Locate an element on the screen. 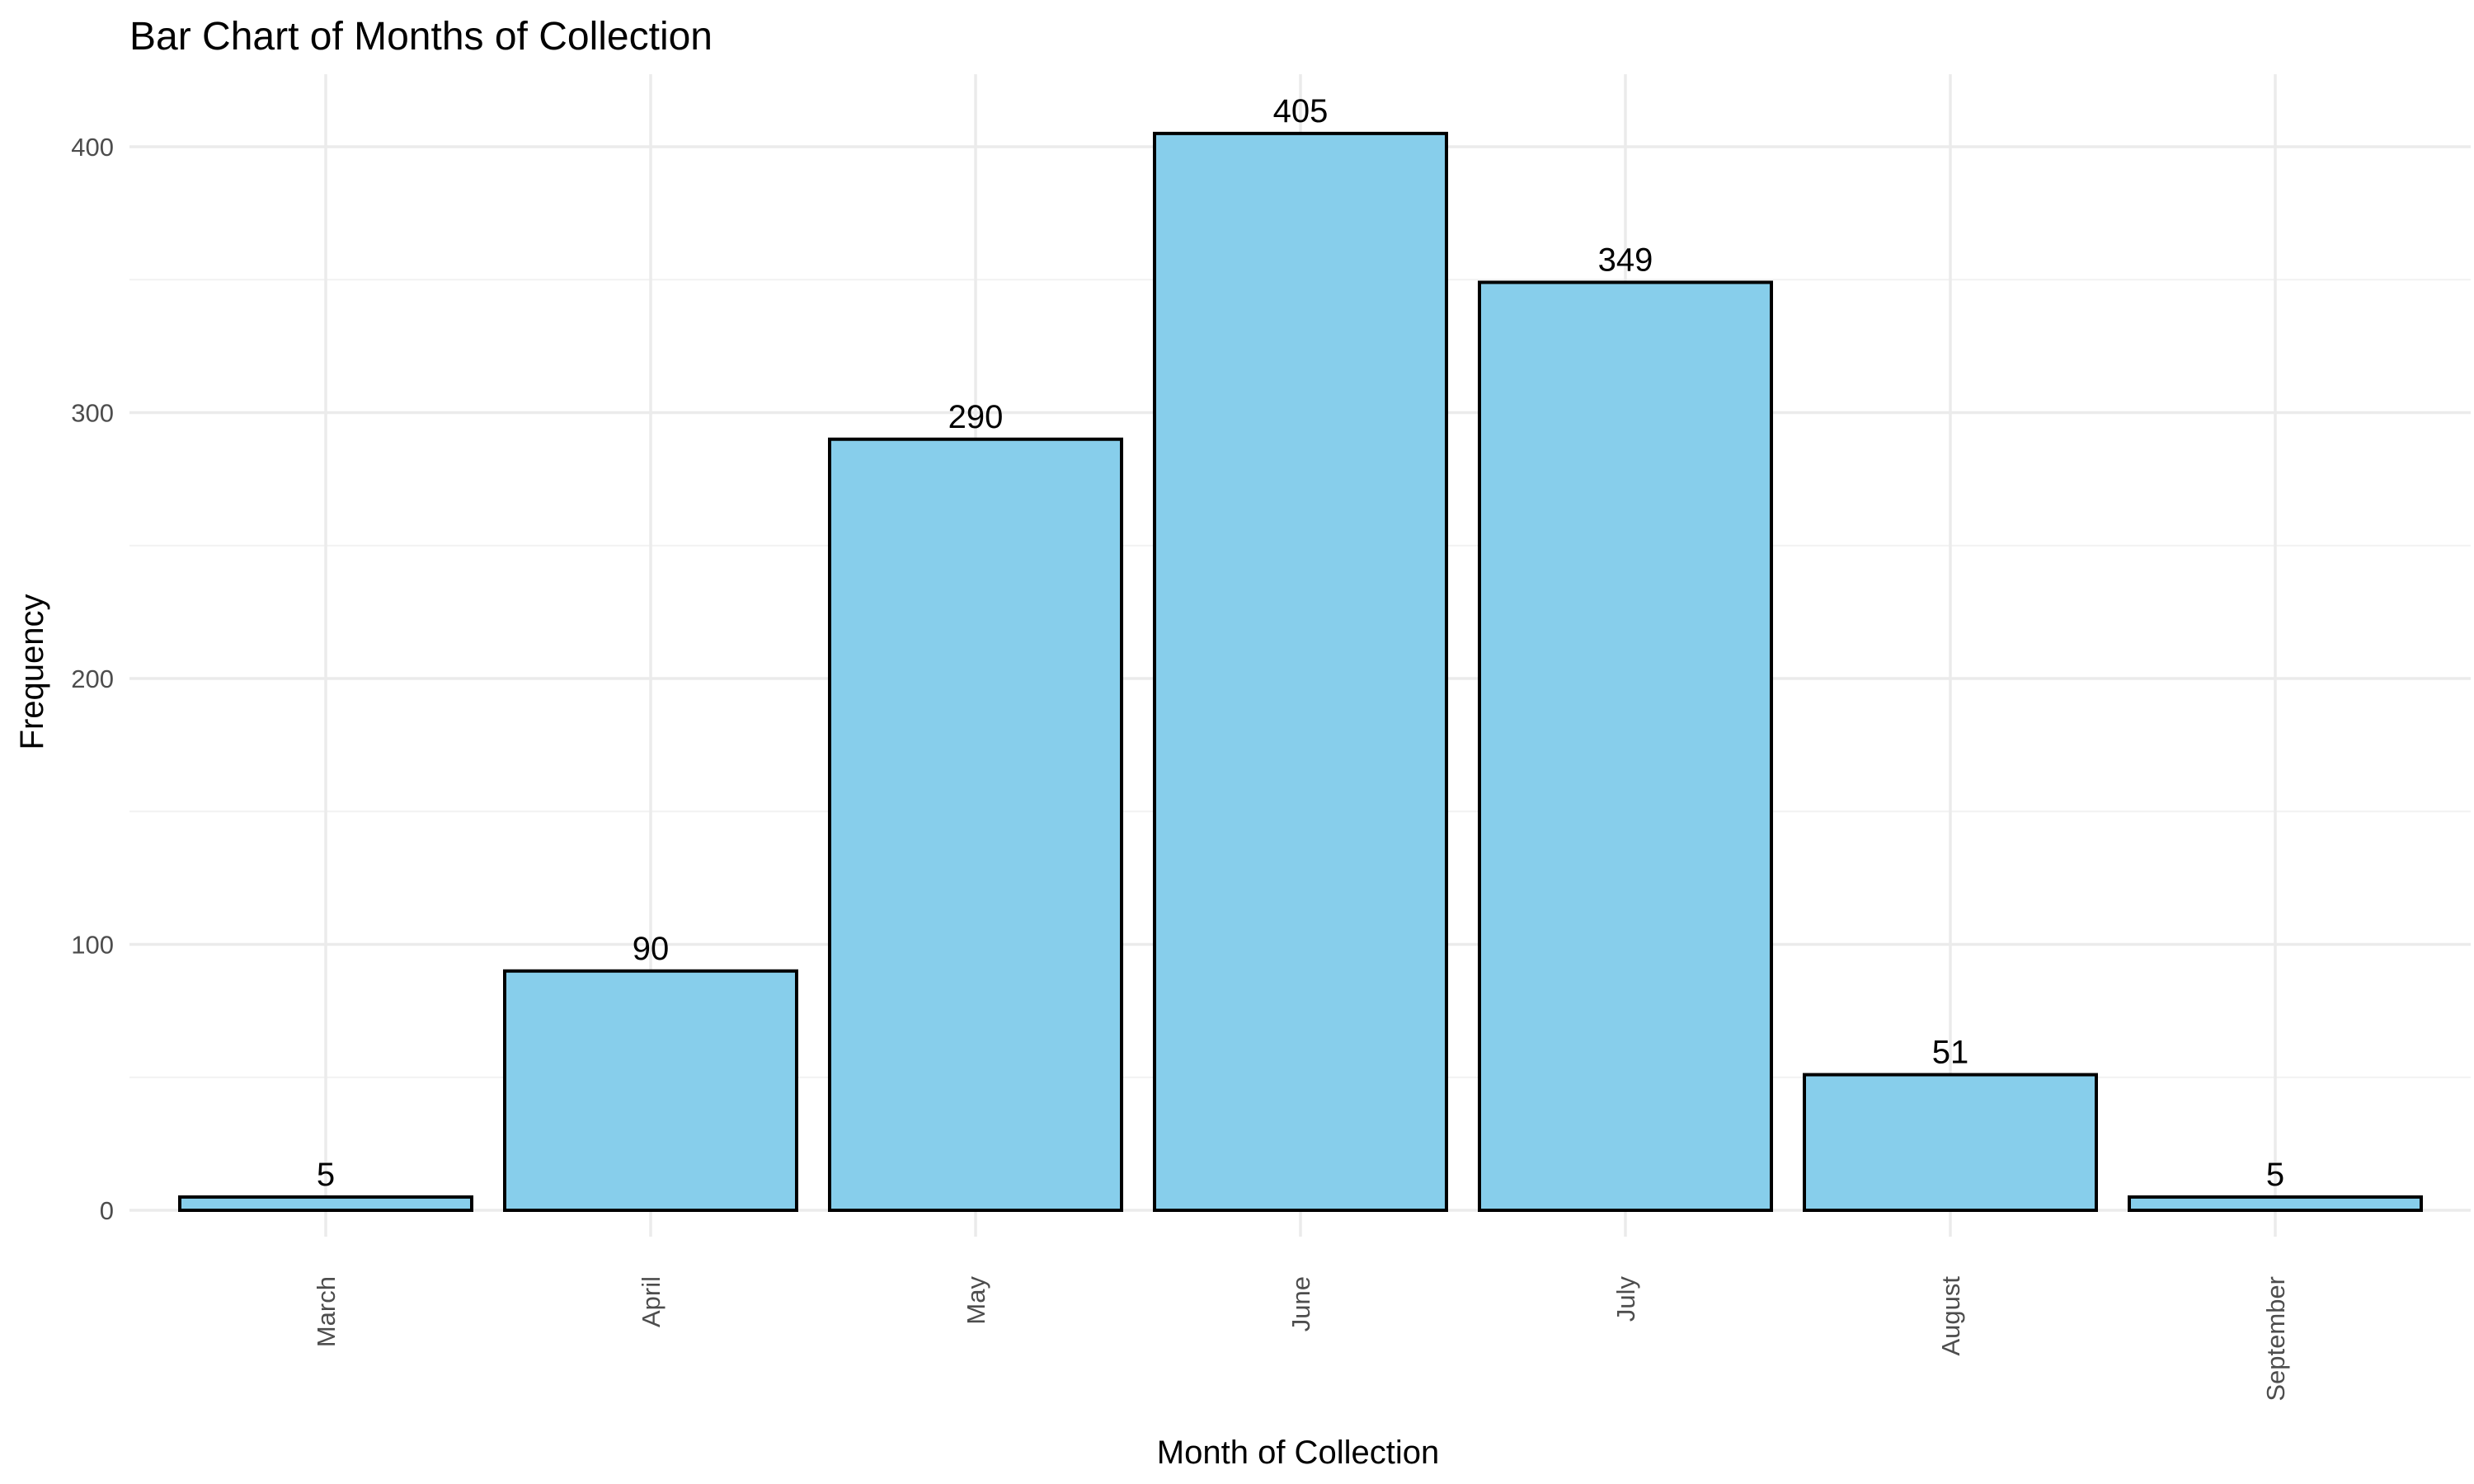 The height and width of the screenshot is (1484, 2474). y-tick-label: 300 is located at coordinates (92, 413).